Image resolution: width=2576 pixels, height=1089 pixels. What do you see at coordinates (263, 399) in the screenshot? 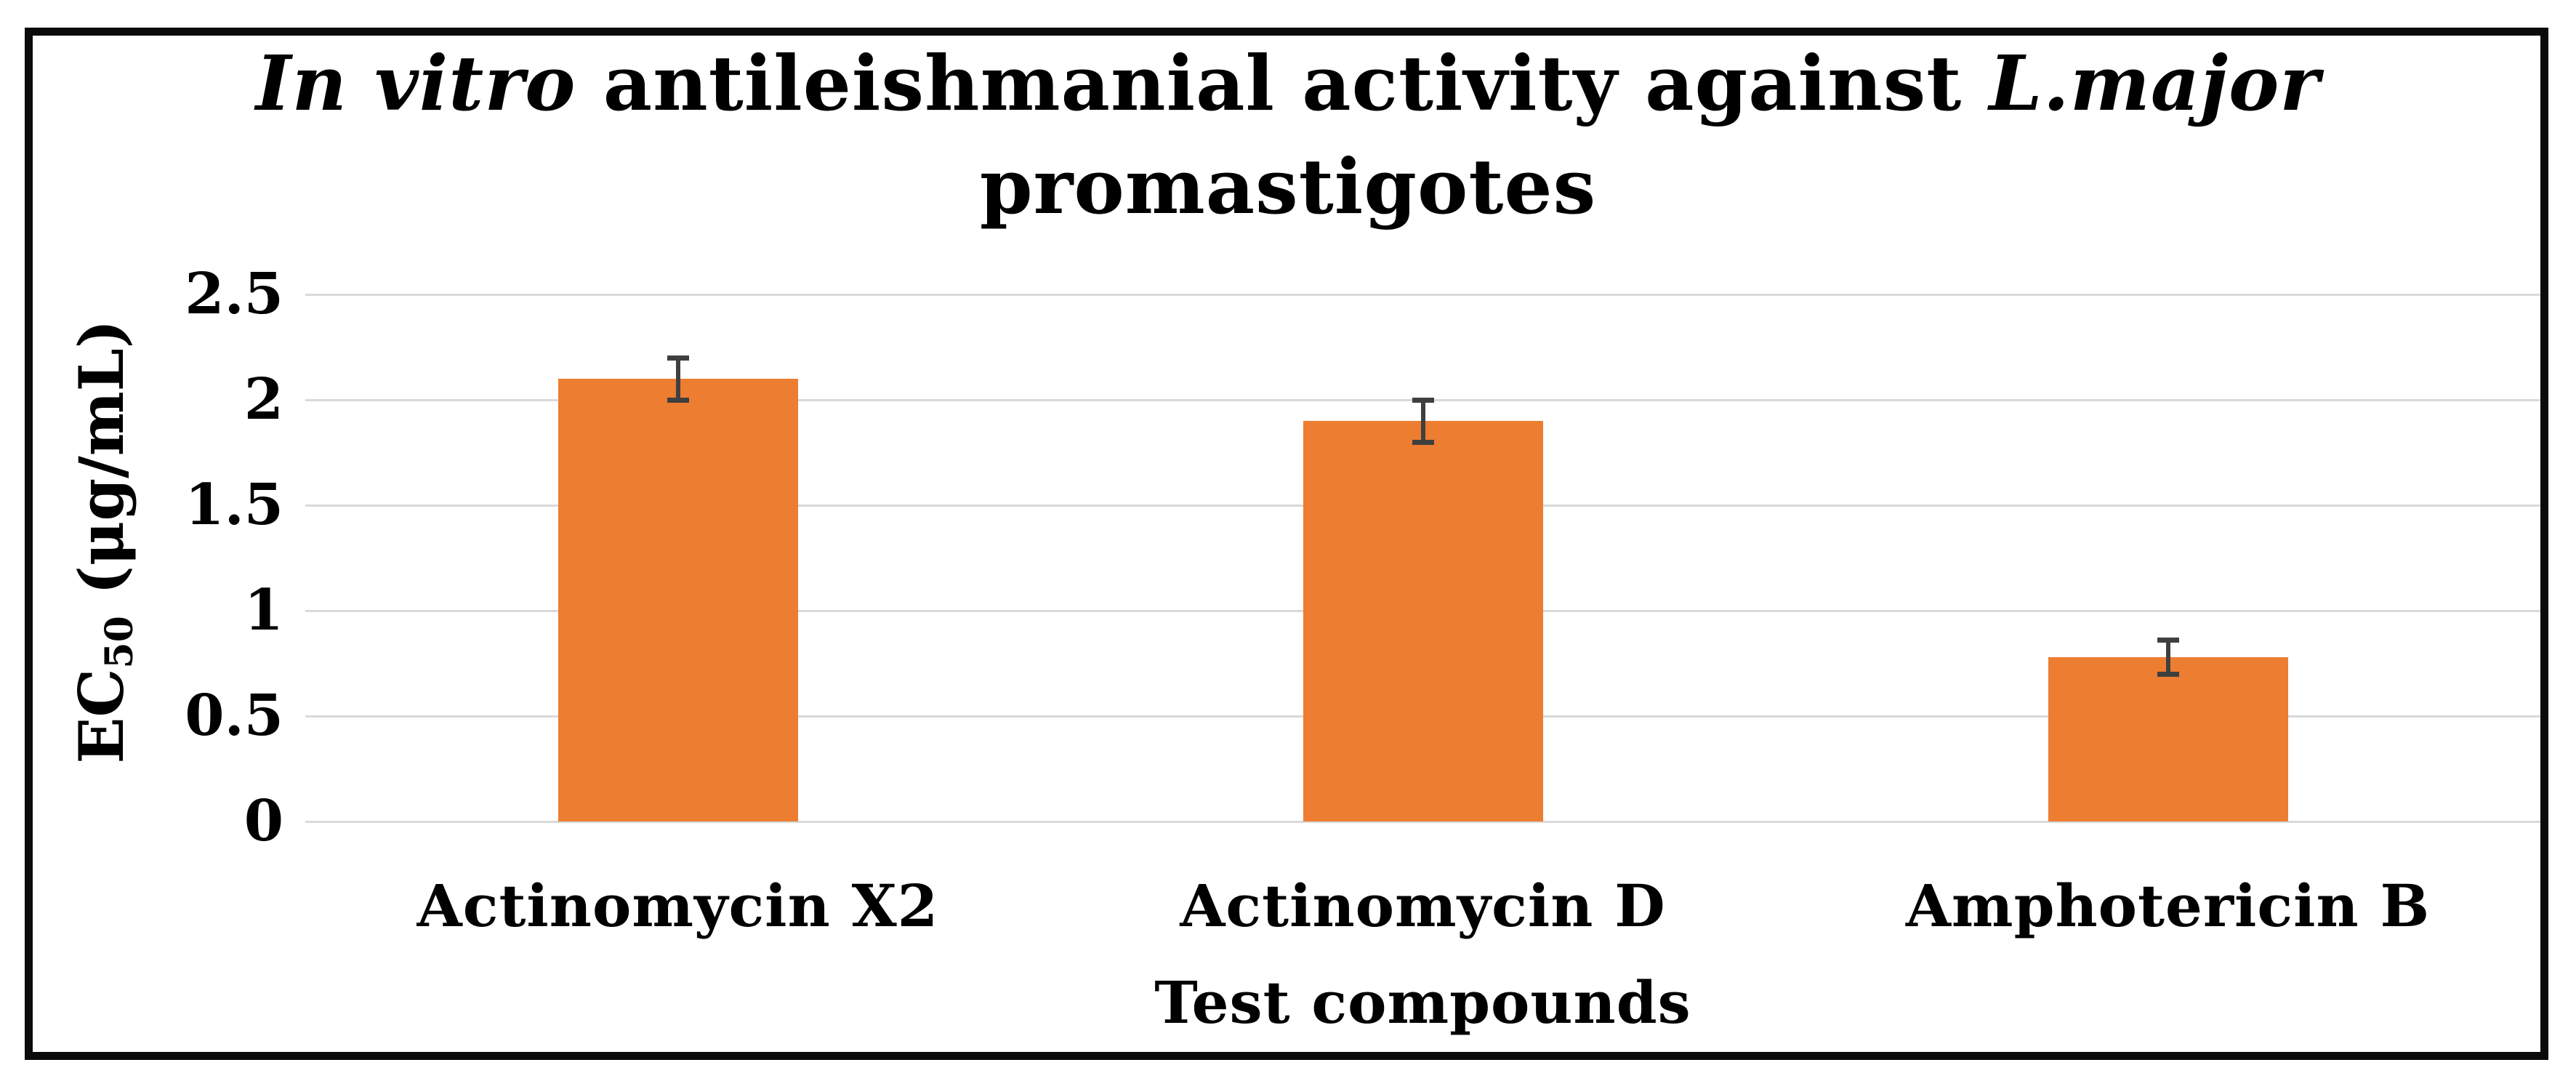
I see `y-tick-label: 2` at bounding box center [263, 399].